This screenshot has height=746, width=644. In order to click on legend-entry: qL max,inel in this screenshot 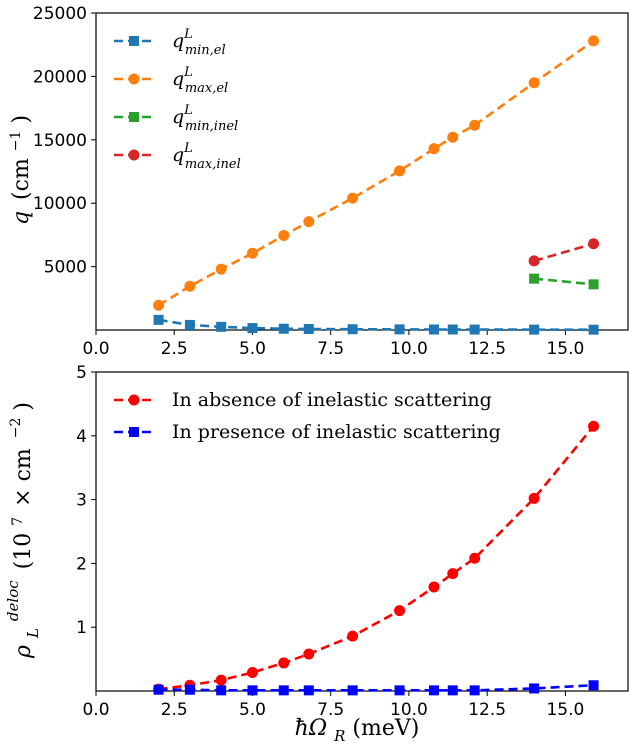, I will do `click(177, 156)`.